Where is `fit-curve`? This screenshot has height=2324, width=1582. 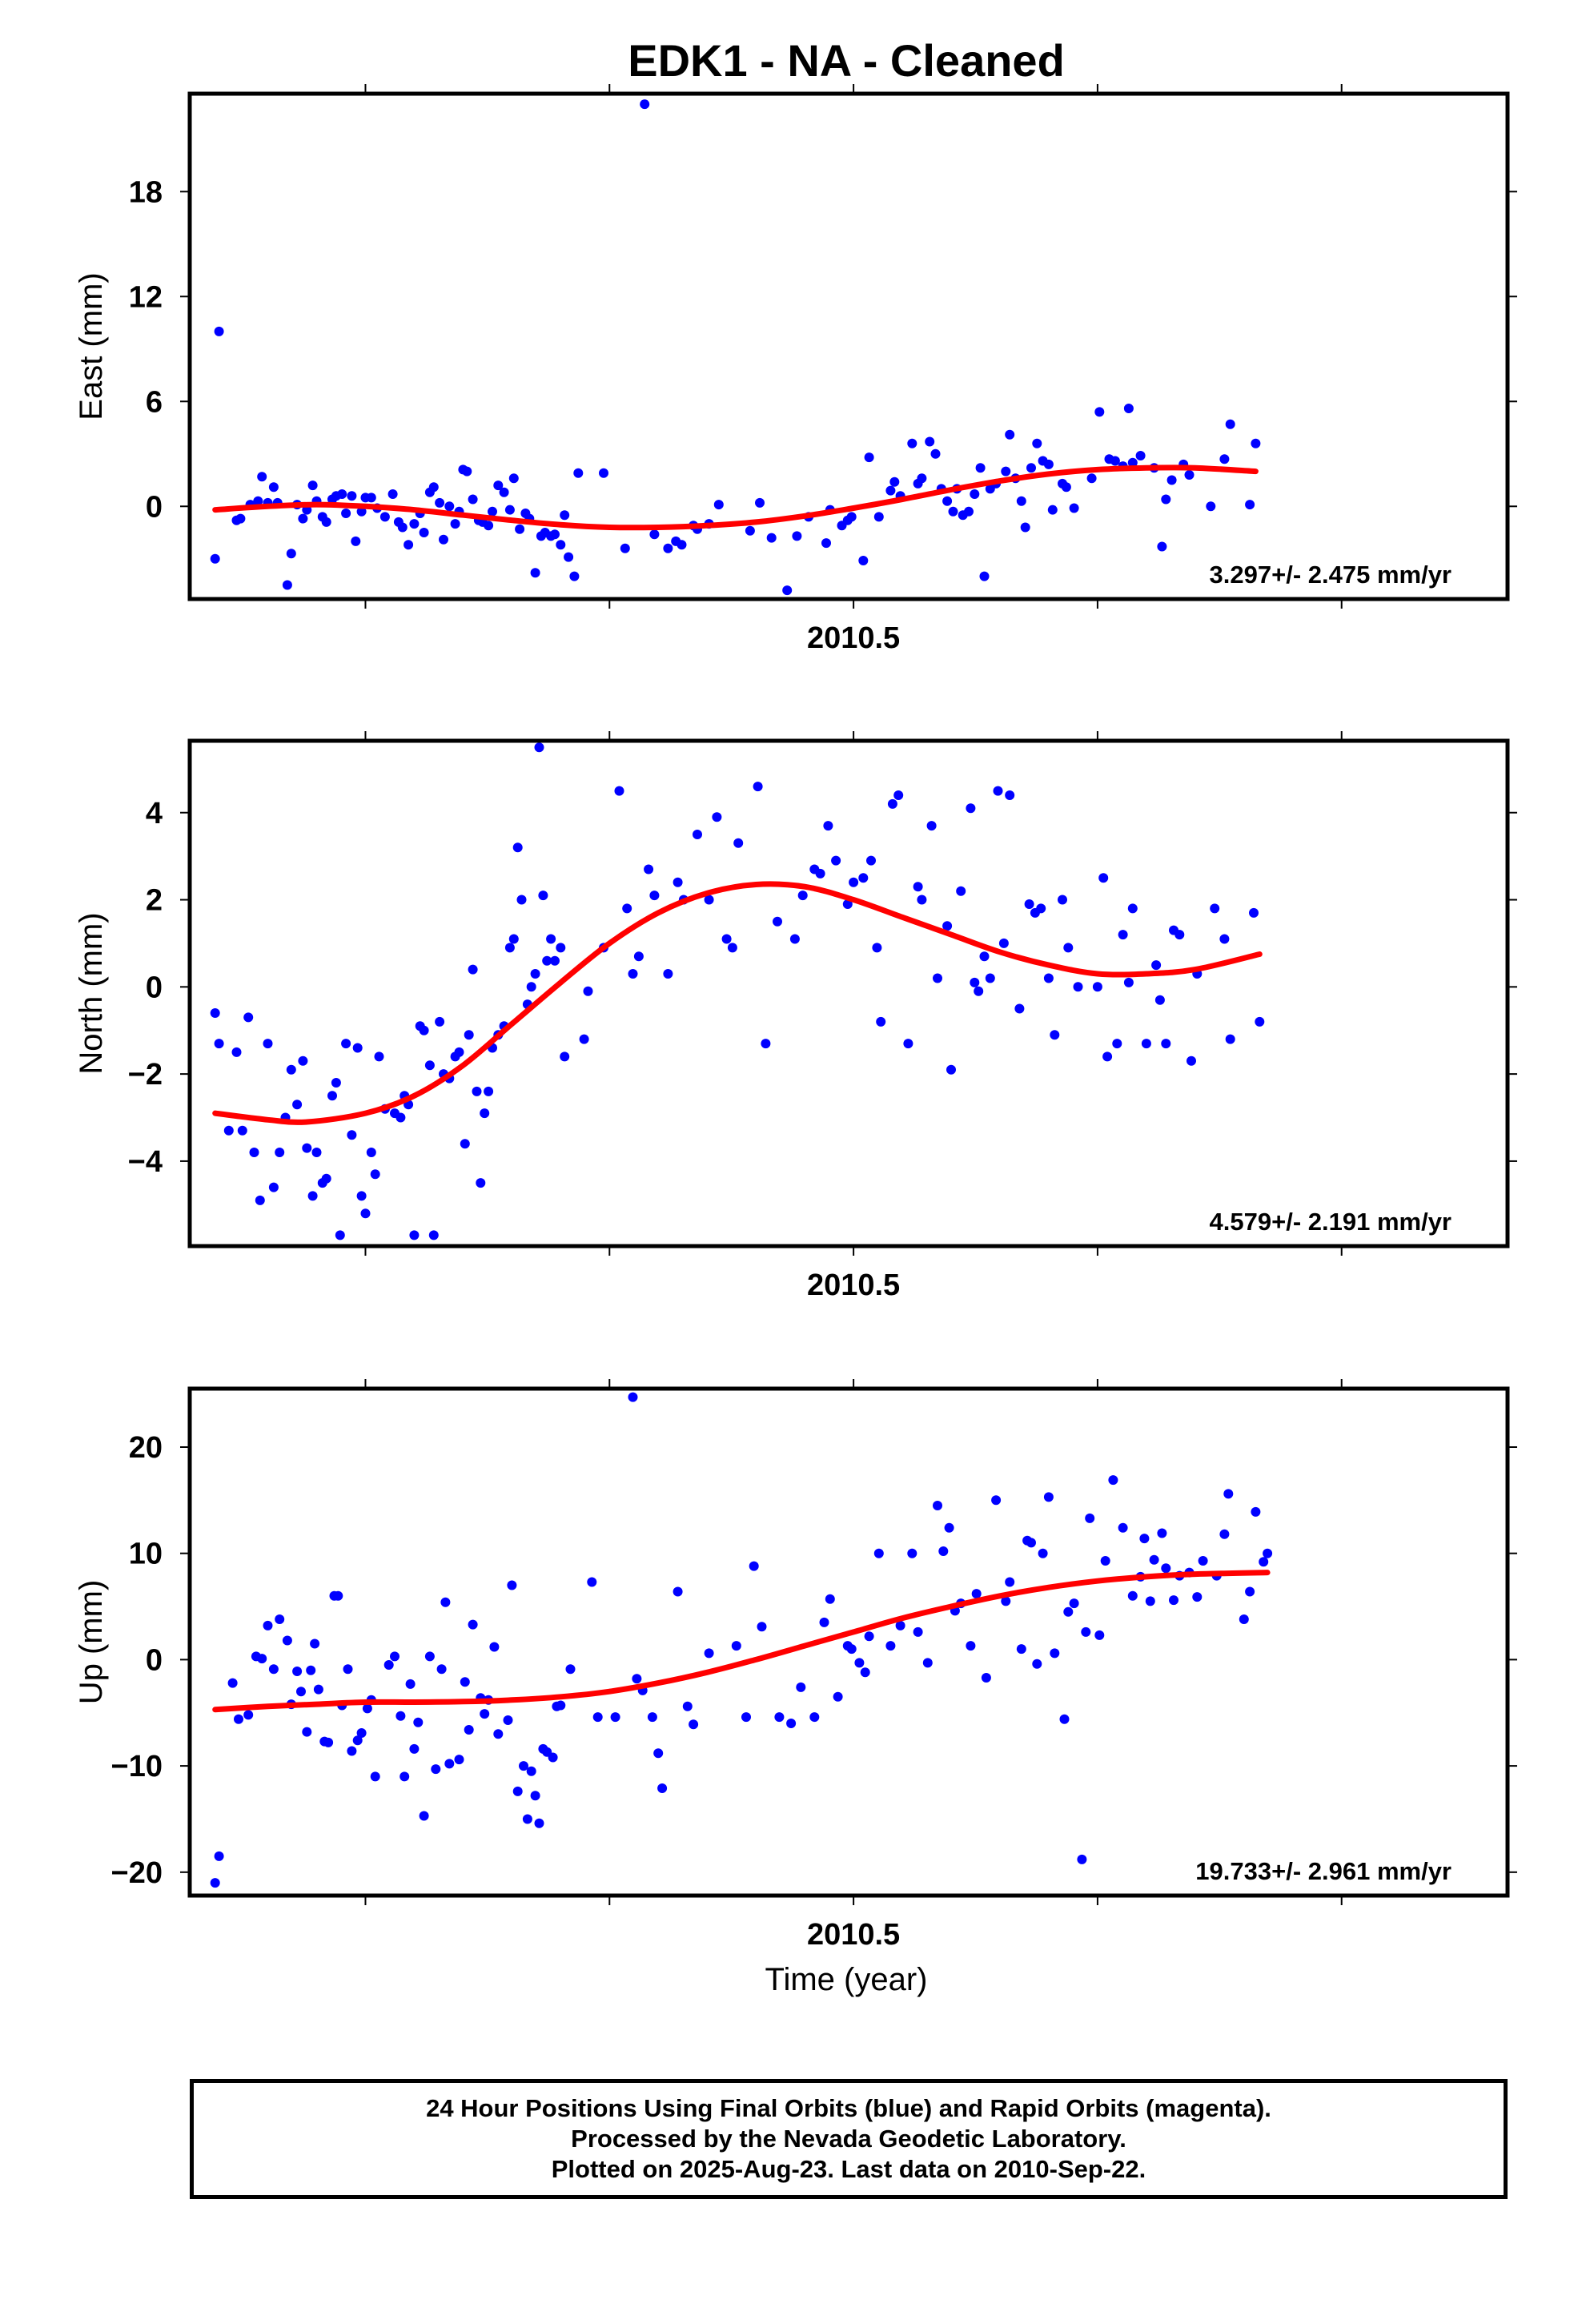 fit-curve is located at coordinates (736, 497).